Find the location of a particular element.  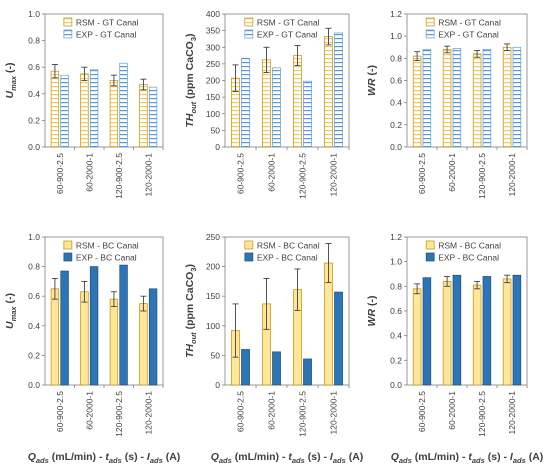

y-axis-label: WR (-) is located at coordinates (372, 80).